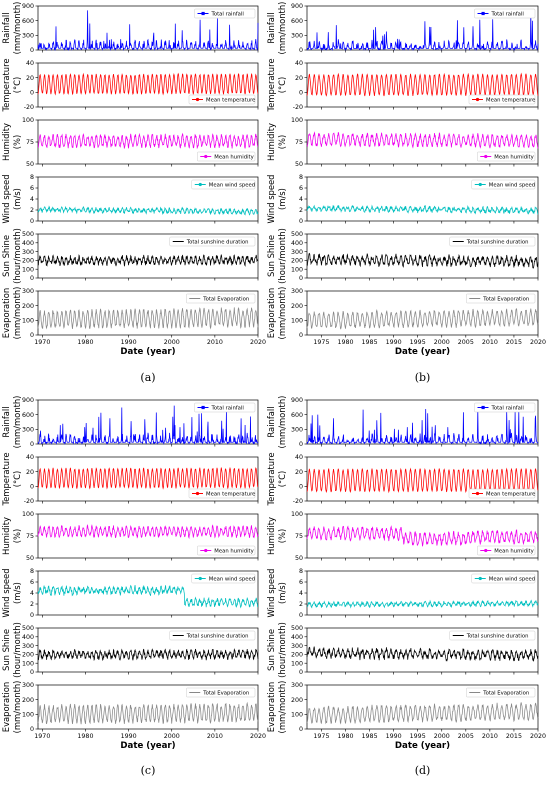 The height and width of the screenshot is (786, 550). Describe the element at coordinates (282, 479) in the screenshot. I see `y-axis-unit: (°C)` at that location.